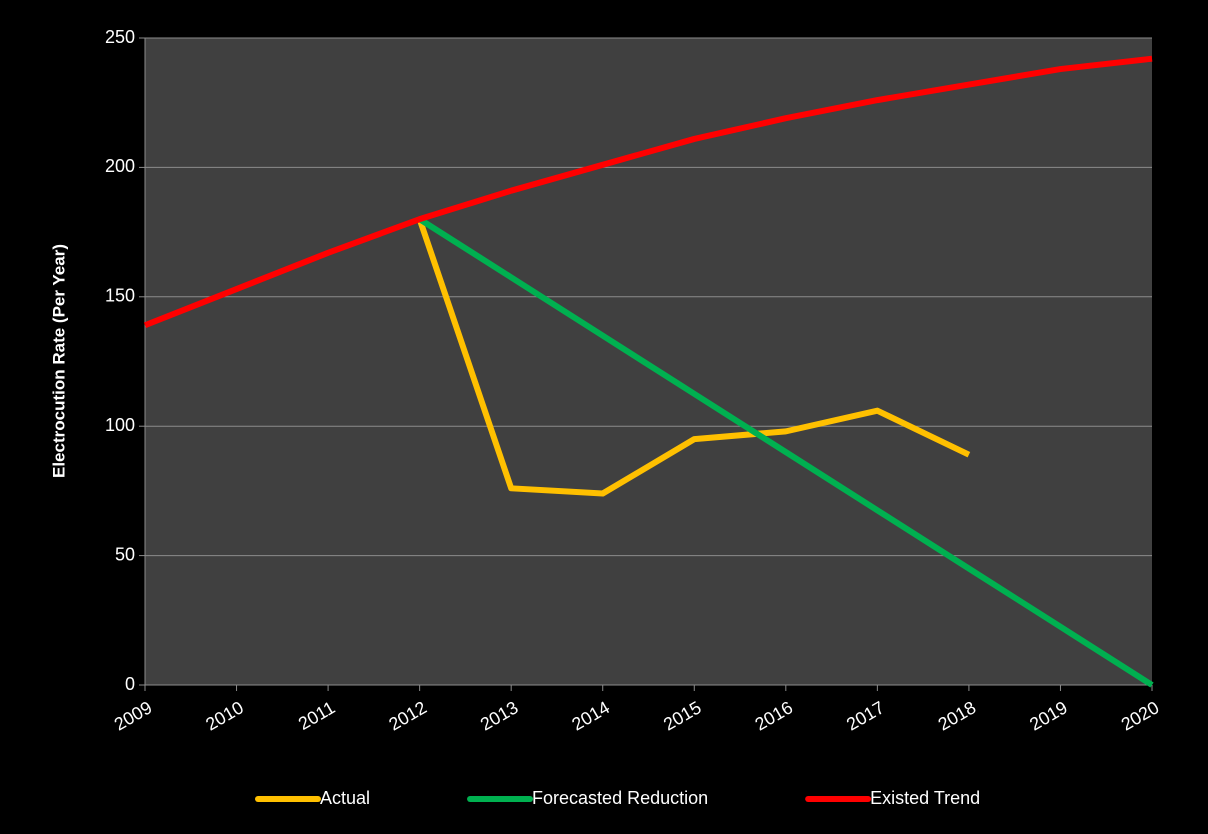 This screenshot has height=834, width=1208. I want to click on legend-label: Existed Trend, so click(925, 798).